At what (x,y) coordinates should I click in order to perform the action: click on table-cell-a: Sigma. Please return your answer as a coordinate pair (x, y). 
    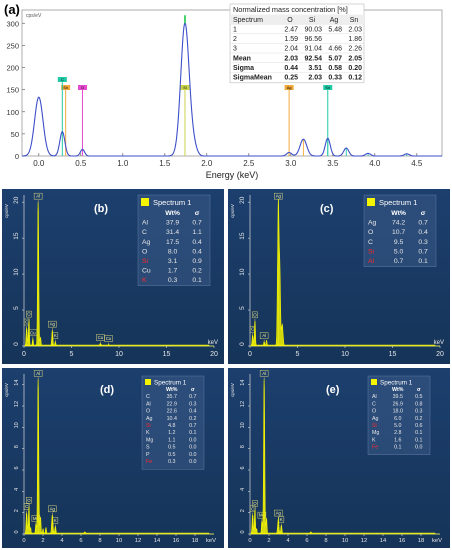
    Looking at the image, I should click on (243, 68).